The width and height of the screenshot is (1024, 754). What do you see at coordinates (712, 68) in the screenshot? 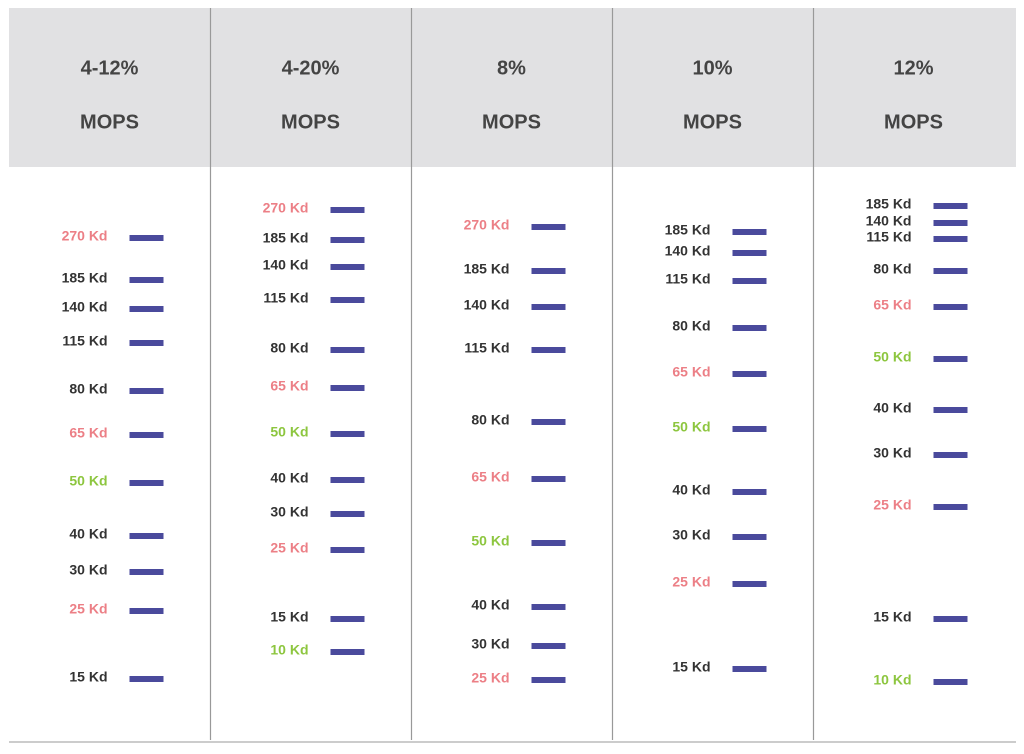
I see `column-percent: 10%` at bounding box center [712, 68].